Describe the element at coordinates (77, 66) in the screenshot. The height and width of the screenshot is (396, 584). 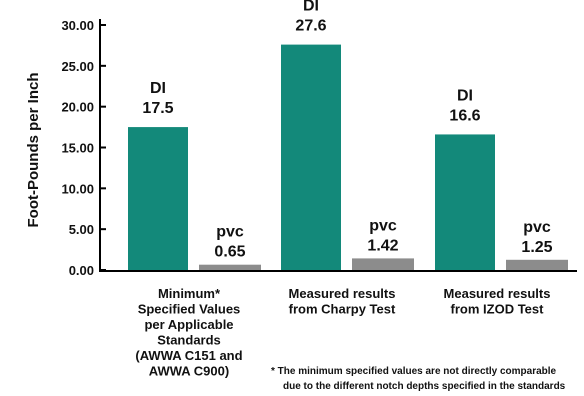
I see `y-tick-label: 25.00` at that location.